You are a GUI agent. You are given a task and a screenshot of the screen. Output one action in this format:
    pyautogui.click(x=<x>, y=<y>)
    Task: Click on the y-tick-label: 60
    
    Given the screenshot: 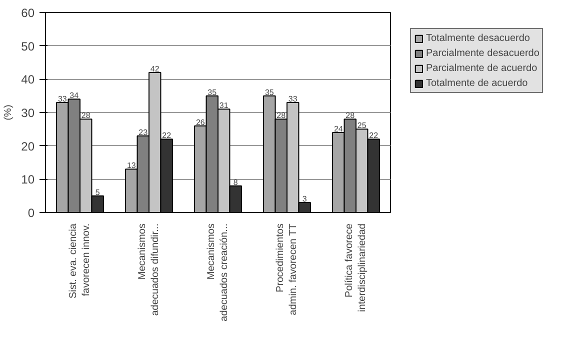 What is the action you would take?
    pyautogui.click(x=28, y=13)
    